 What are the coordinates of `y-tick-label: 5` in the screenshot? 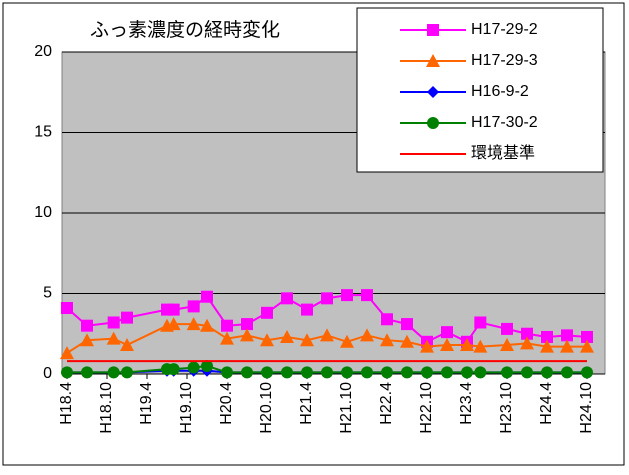 It's located at (47, 293).